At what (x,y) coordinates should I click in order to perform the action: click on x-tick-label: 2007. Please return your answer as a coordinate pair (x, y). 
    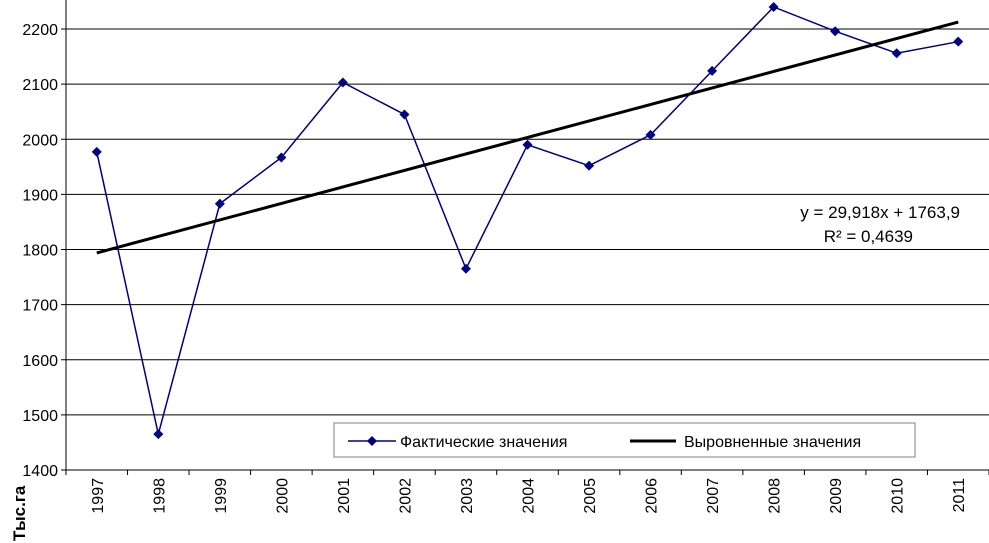
    Looking at the image, I should click on (713, 496).